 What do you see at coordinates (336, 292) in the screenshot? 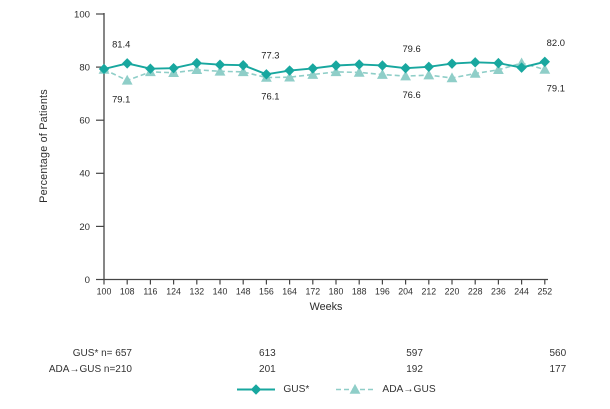
I see `x-tick-label: 180` at bounding box center [336, 292].